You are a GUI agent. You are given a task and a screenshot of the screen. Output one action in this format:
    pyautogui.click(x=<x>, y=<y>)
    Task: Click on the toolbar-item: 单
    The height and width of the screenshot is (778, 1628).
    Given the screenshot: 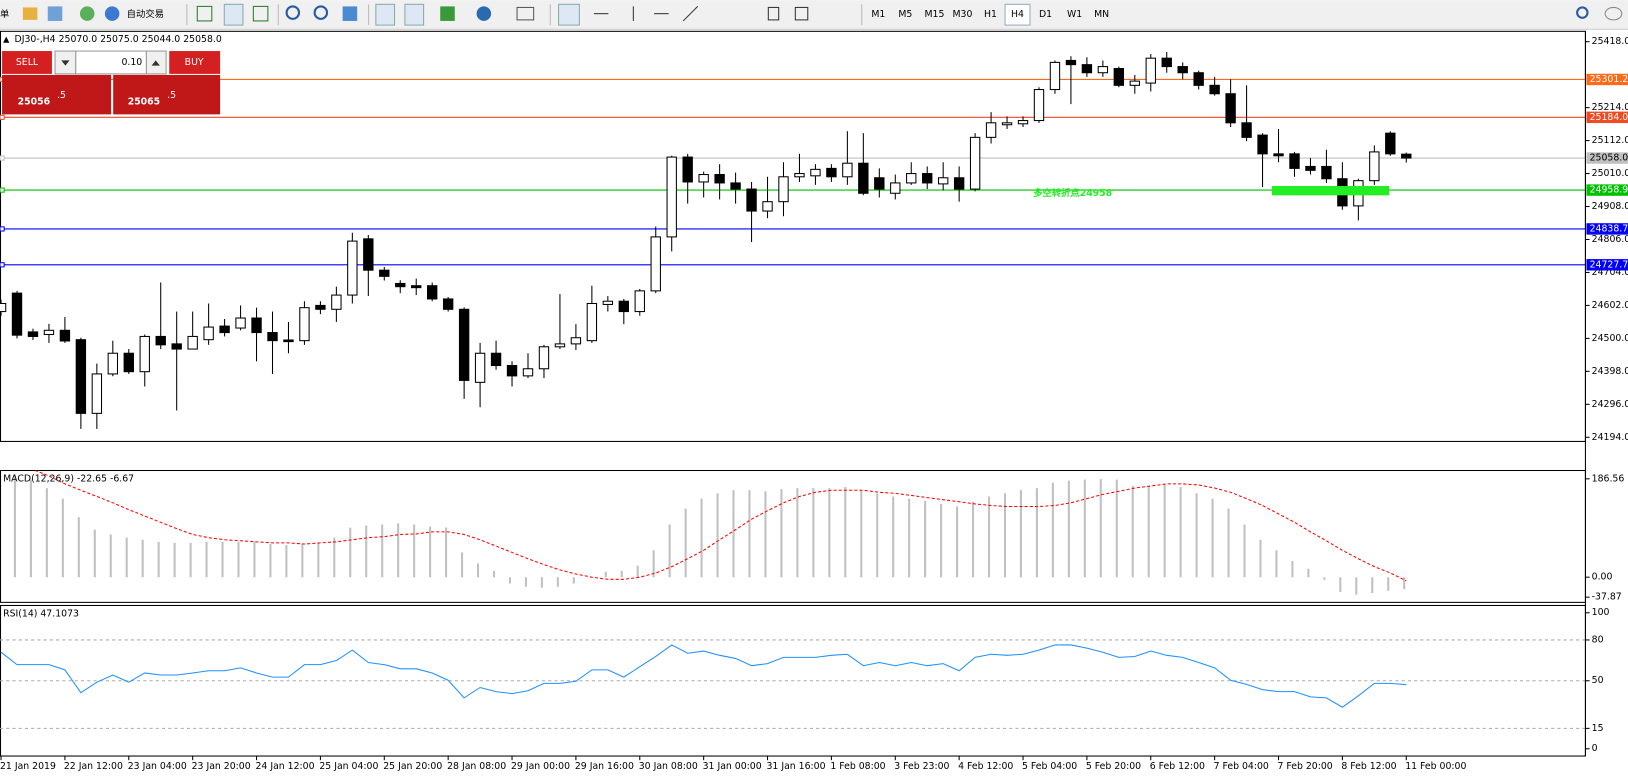 What is the action you would take?
    pyautogui.click(x=4, y=14)
    